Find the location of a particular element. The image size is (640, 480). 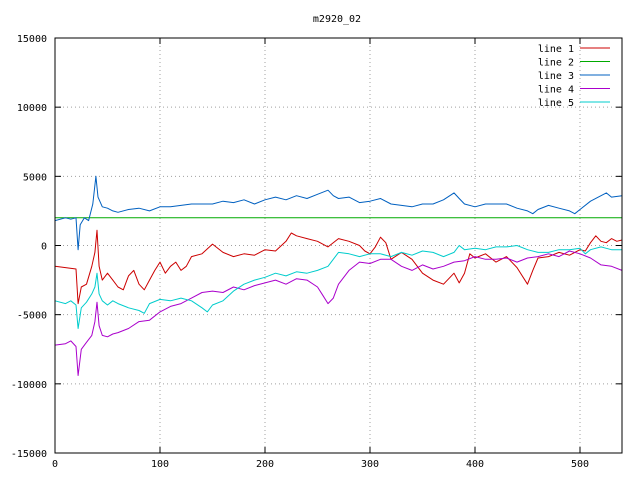

y-tick-label: -5000 is located at coordinates (32, 316).